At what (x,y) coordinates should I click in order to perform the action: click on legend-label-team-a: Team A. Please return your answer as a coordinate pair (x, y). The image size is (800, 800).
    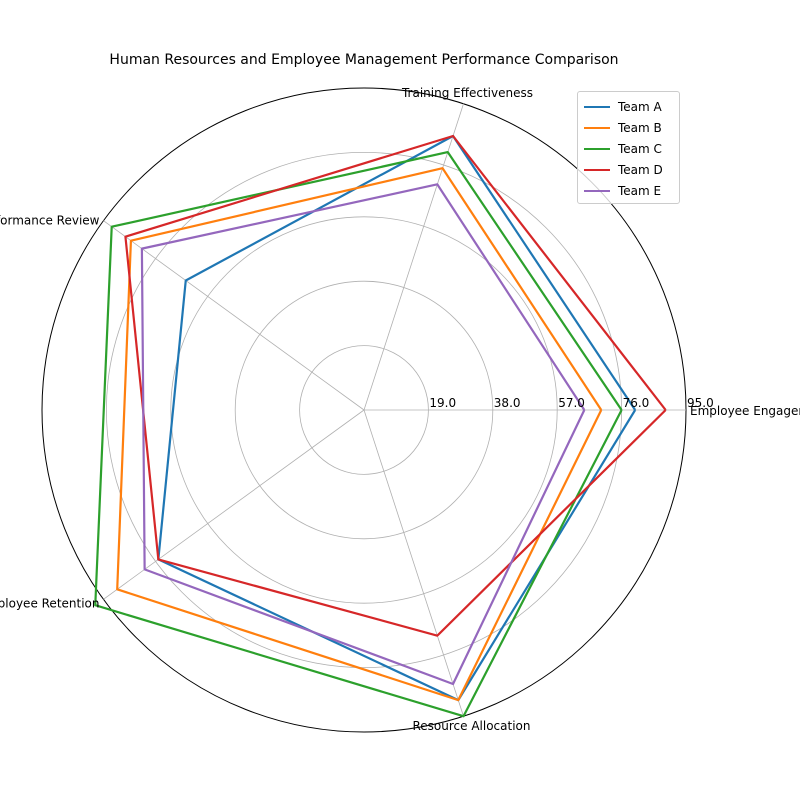
    Looking at the image, I should click on (640, 106).